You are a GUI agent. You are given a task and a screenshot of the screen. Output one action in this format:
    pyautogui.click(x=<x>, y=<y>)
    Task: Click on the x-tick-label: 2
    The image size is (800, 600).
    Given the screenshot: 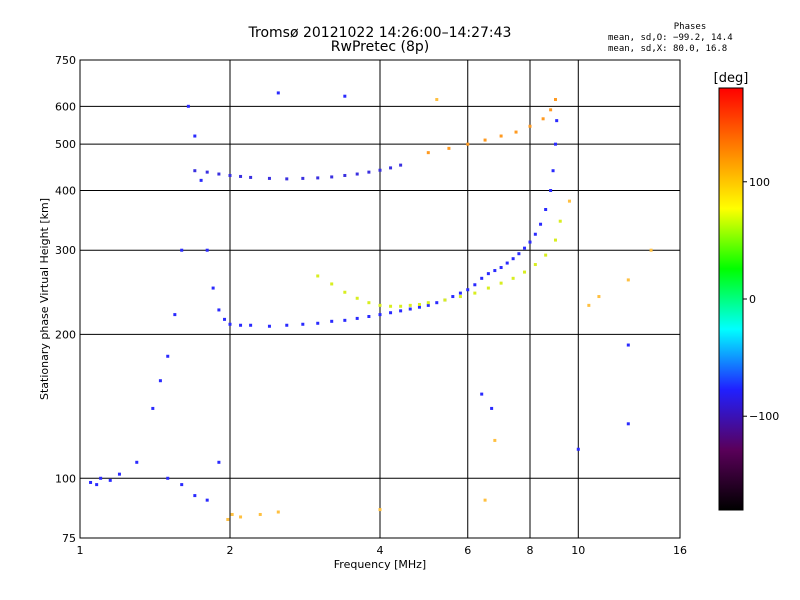 What is the action you would take?
    pyautogui.click(x=230, y=550)
    